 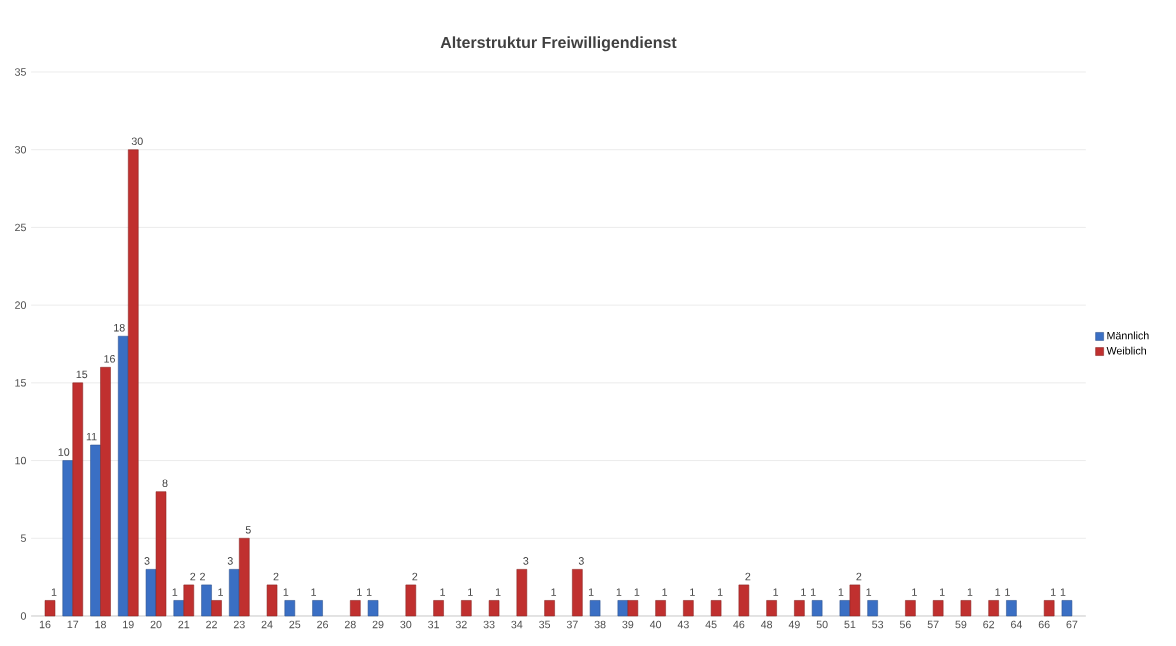 I want to click on data-label: 8, so click(x=165, y=483).